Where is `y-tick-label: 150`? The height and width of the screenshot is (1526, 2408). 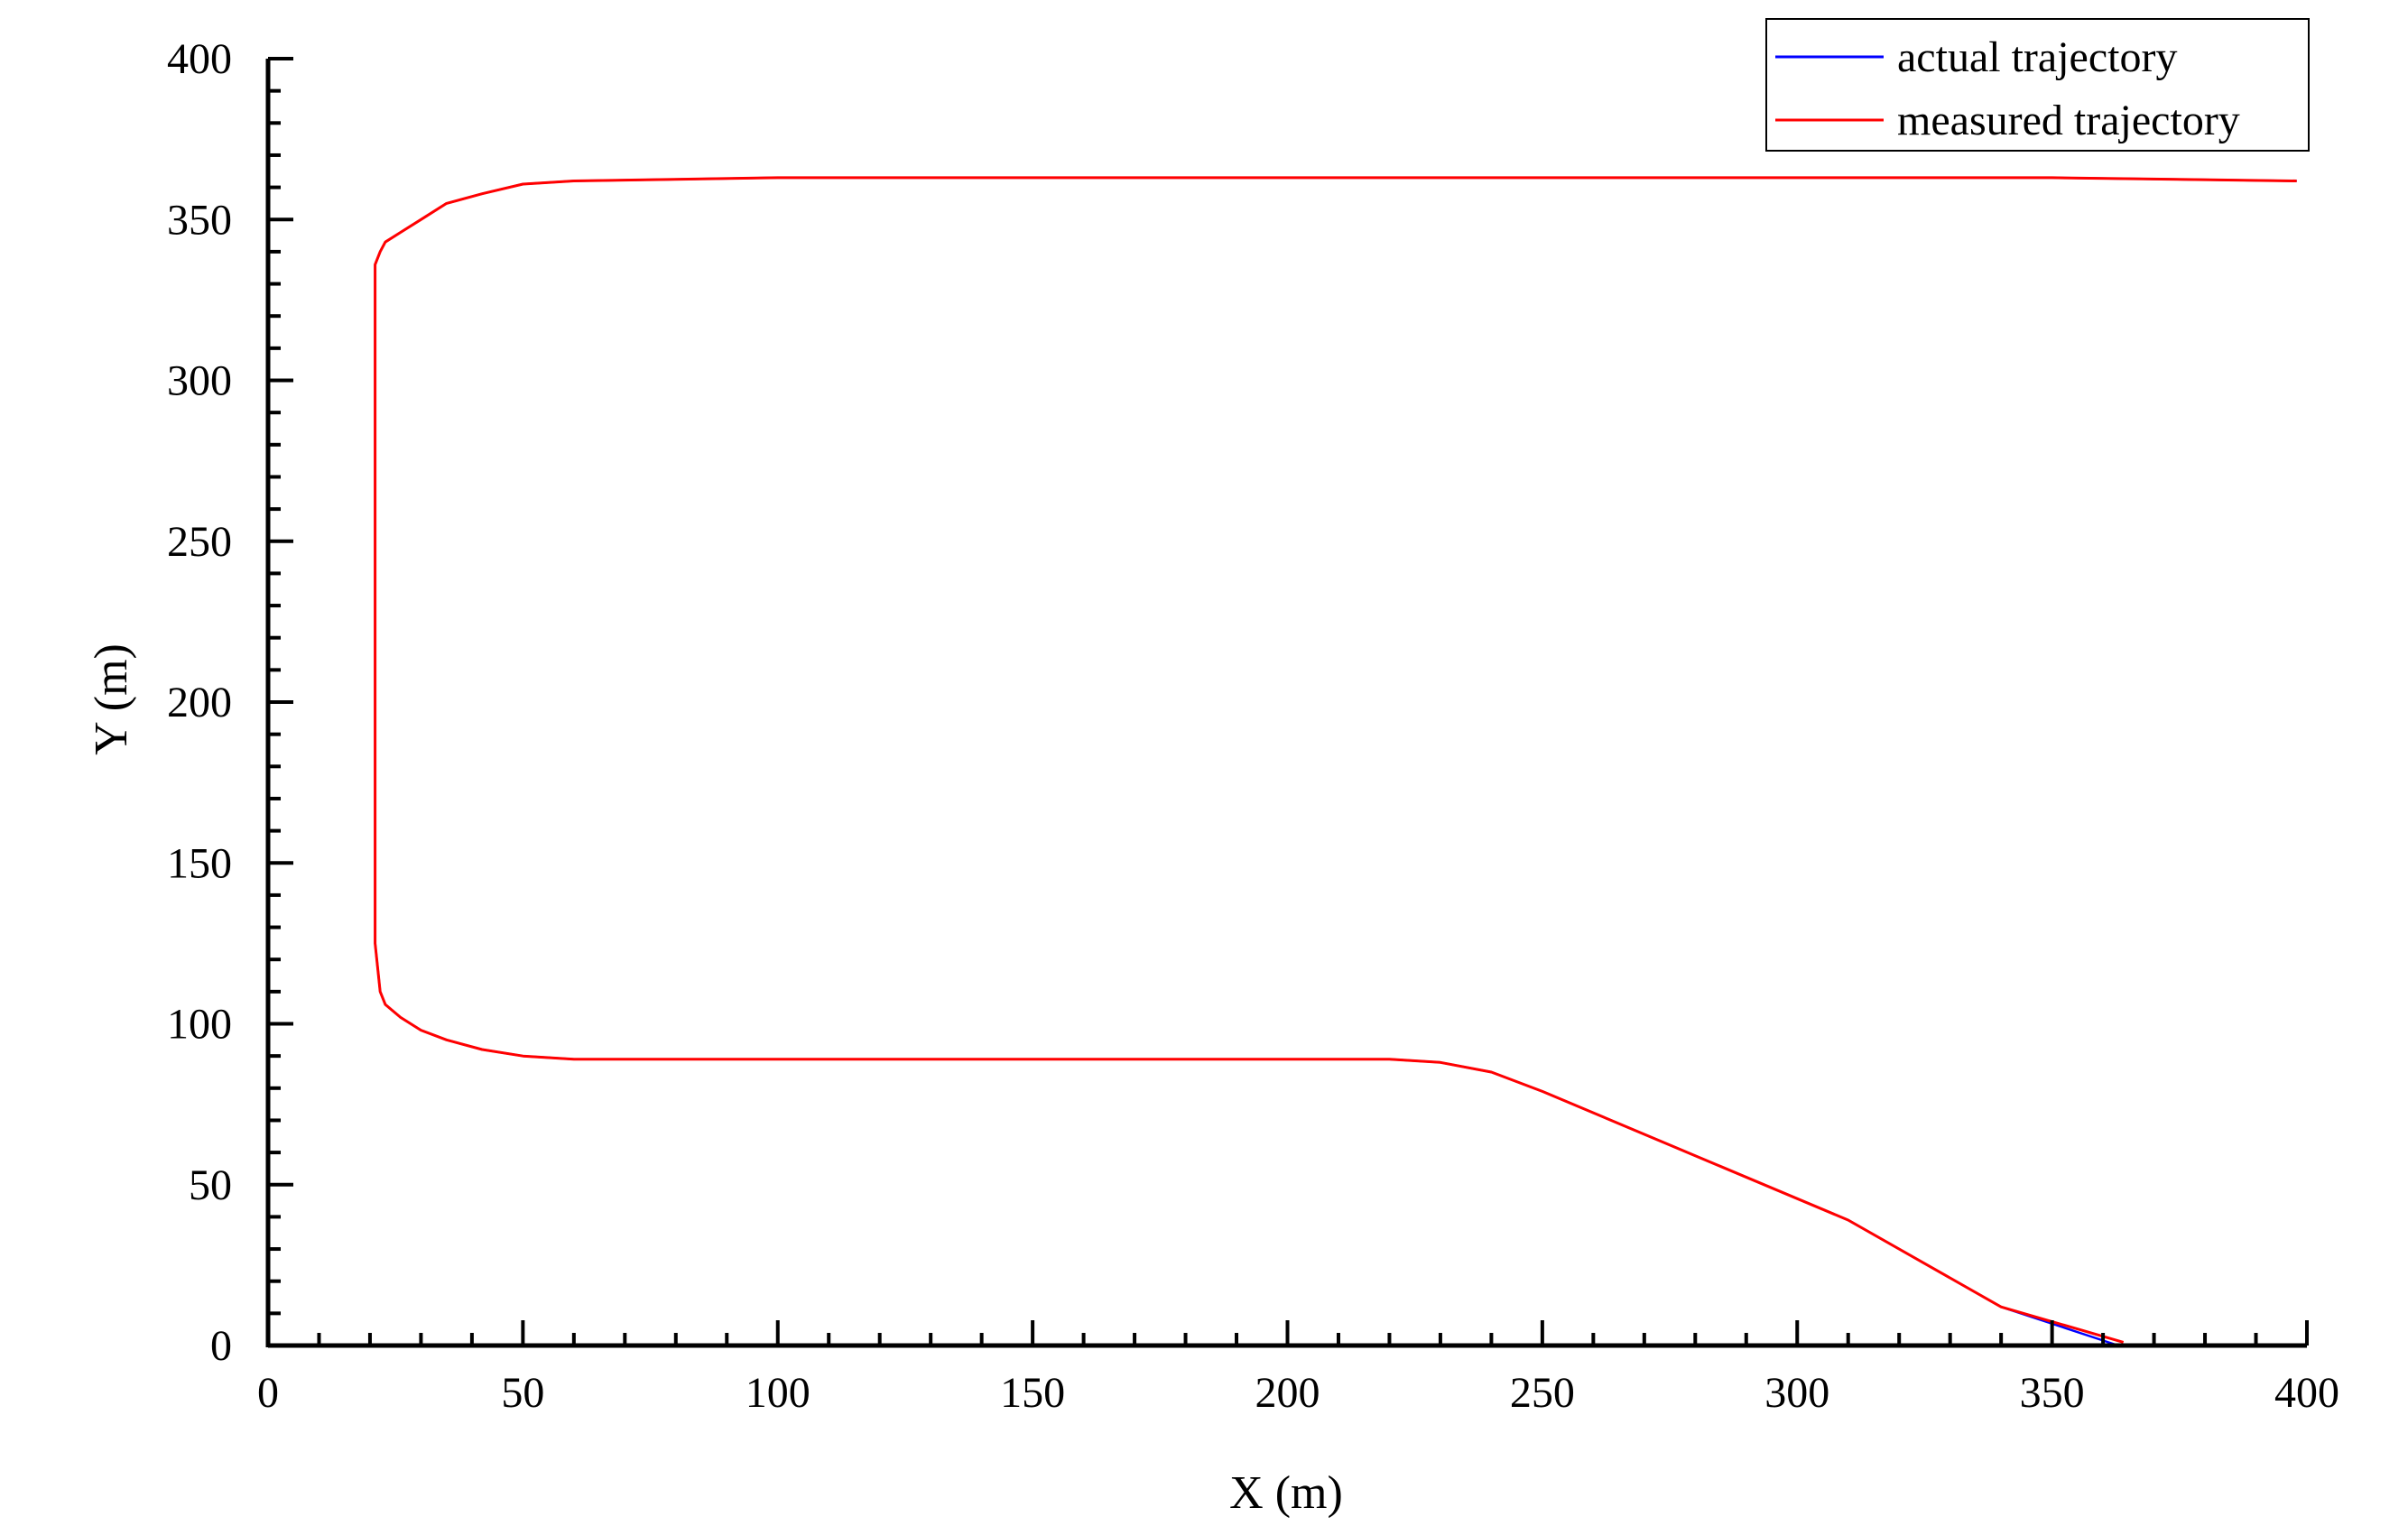
y-tick-label: 150 is located at coordinates (199, 863).